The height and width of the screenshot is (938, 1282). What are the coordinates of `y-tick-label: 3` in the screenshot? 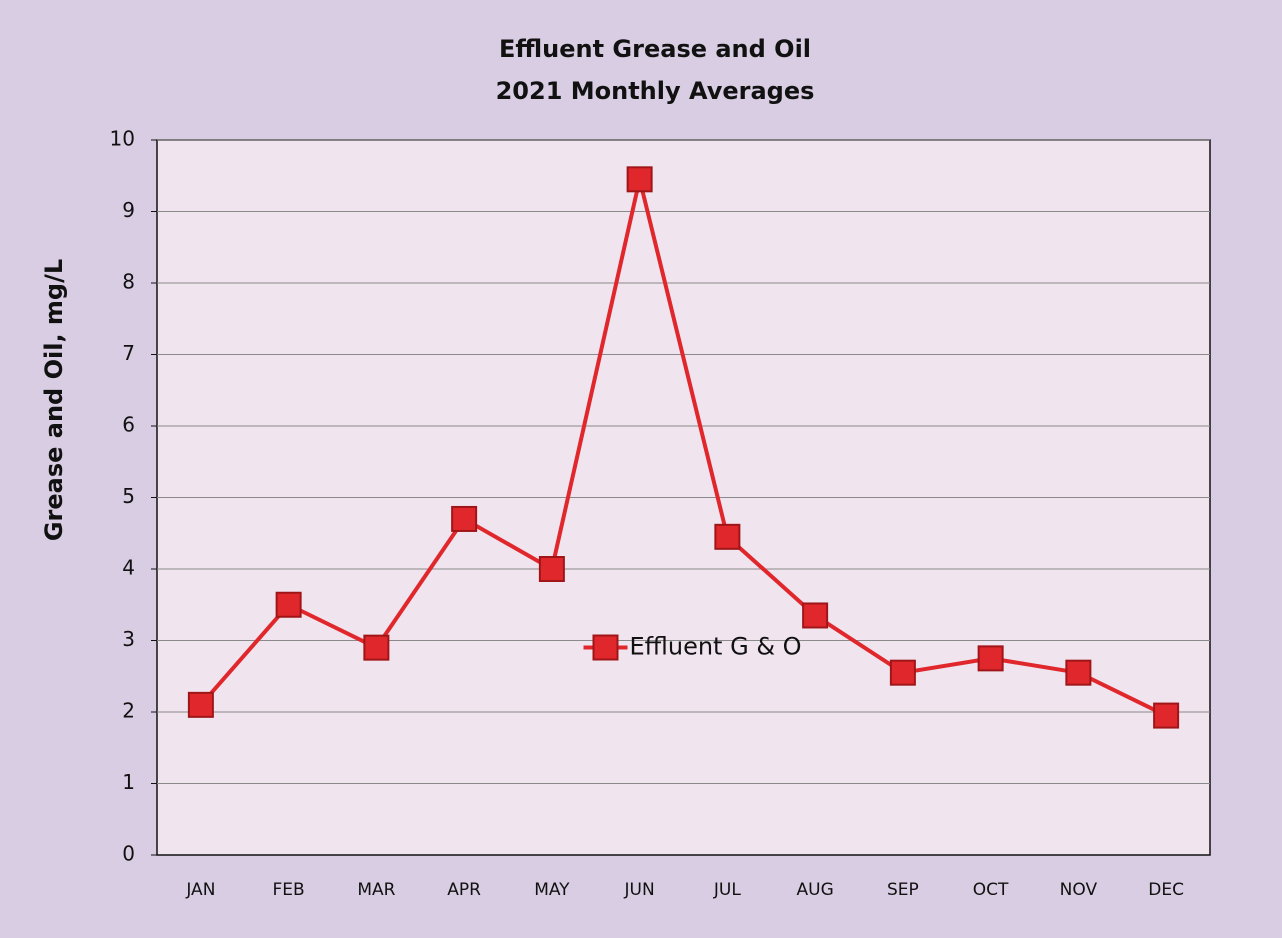 It's located at (128, 639).